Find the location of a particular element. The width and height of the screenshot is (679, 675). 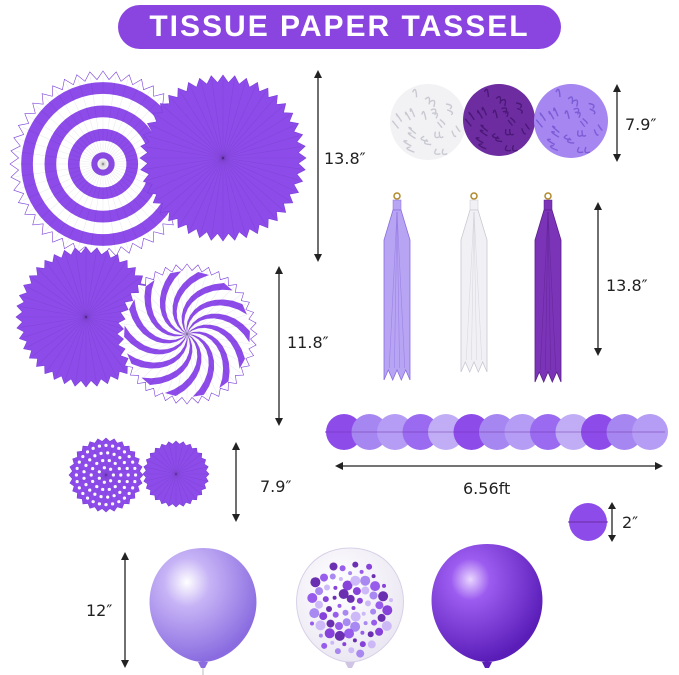

circle-garland-icon is located at coordinates (496, 432).